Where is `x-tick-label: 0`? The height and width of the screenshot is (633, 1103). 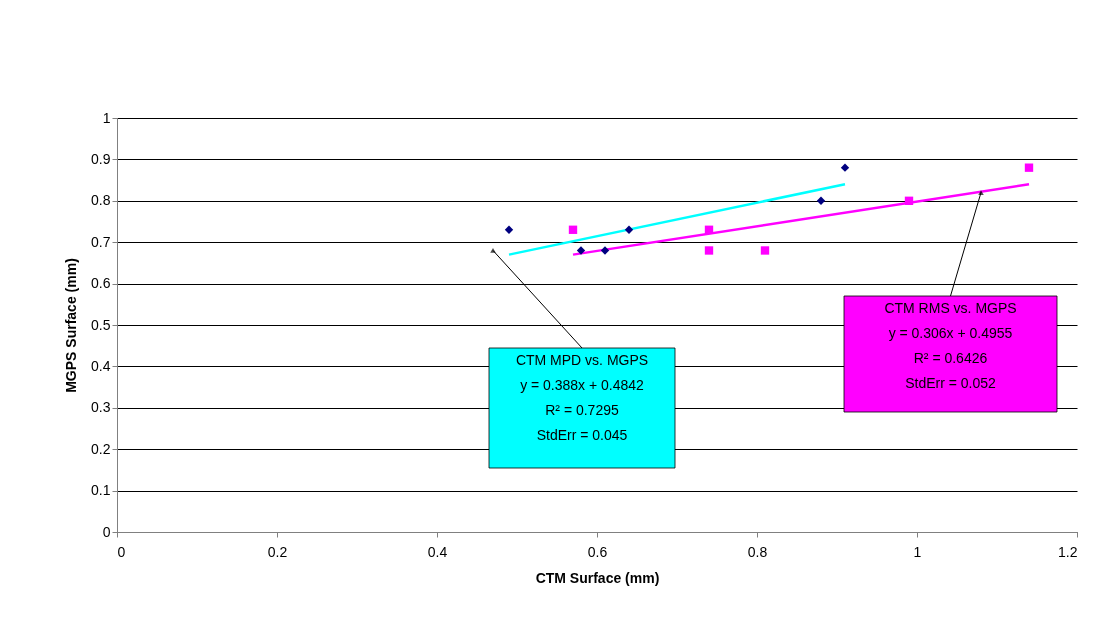 x-tick-label: 0 is located at coordinates (121, 551).